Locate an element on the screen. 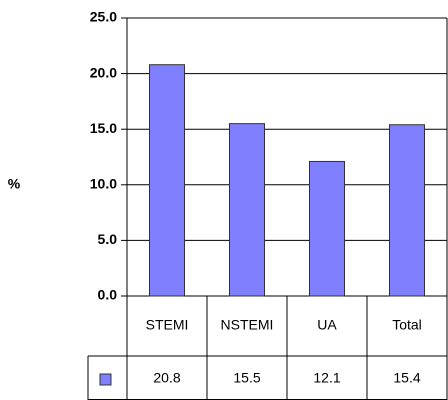  table-value: 15.5 is located at coordinates (246, 378).